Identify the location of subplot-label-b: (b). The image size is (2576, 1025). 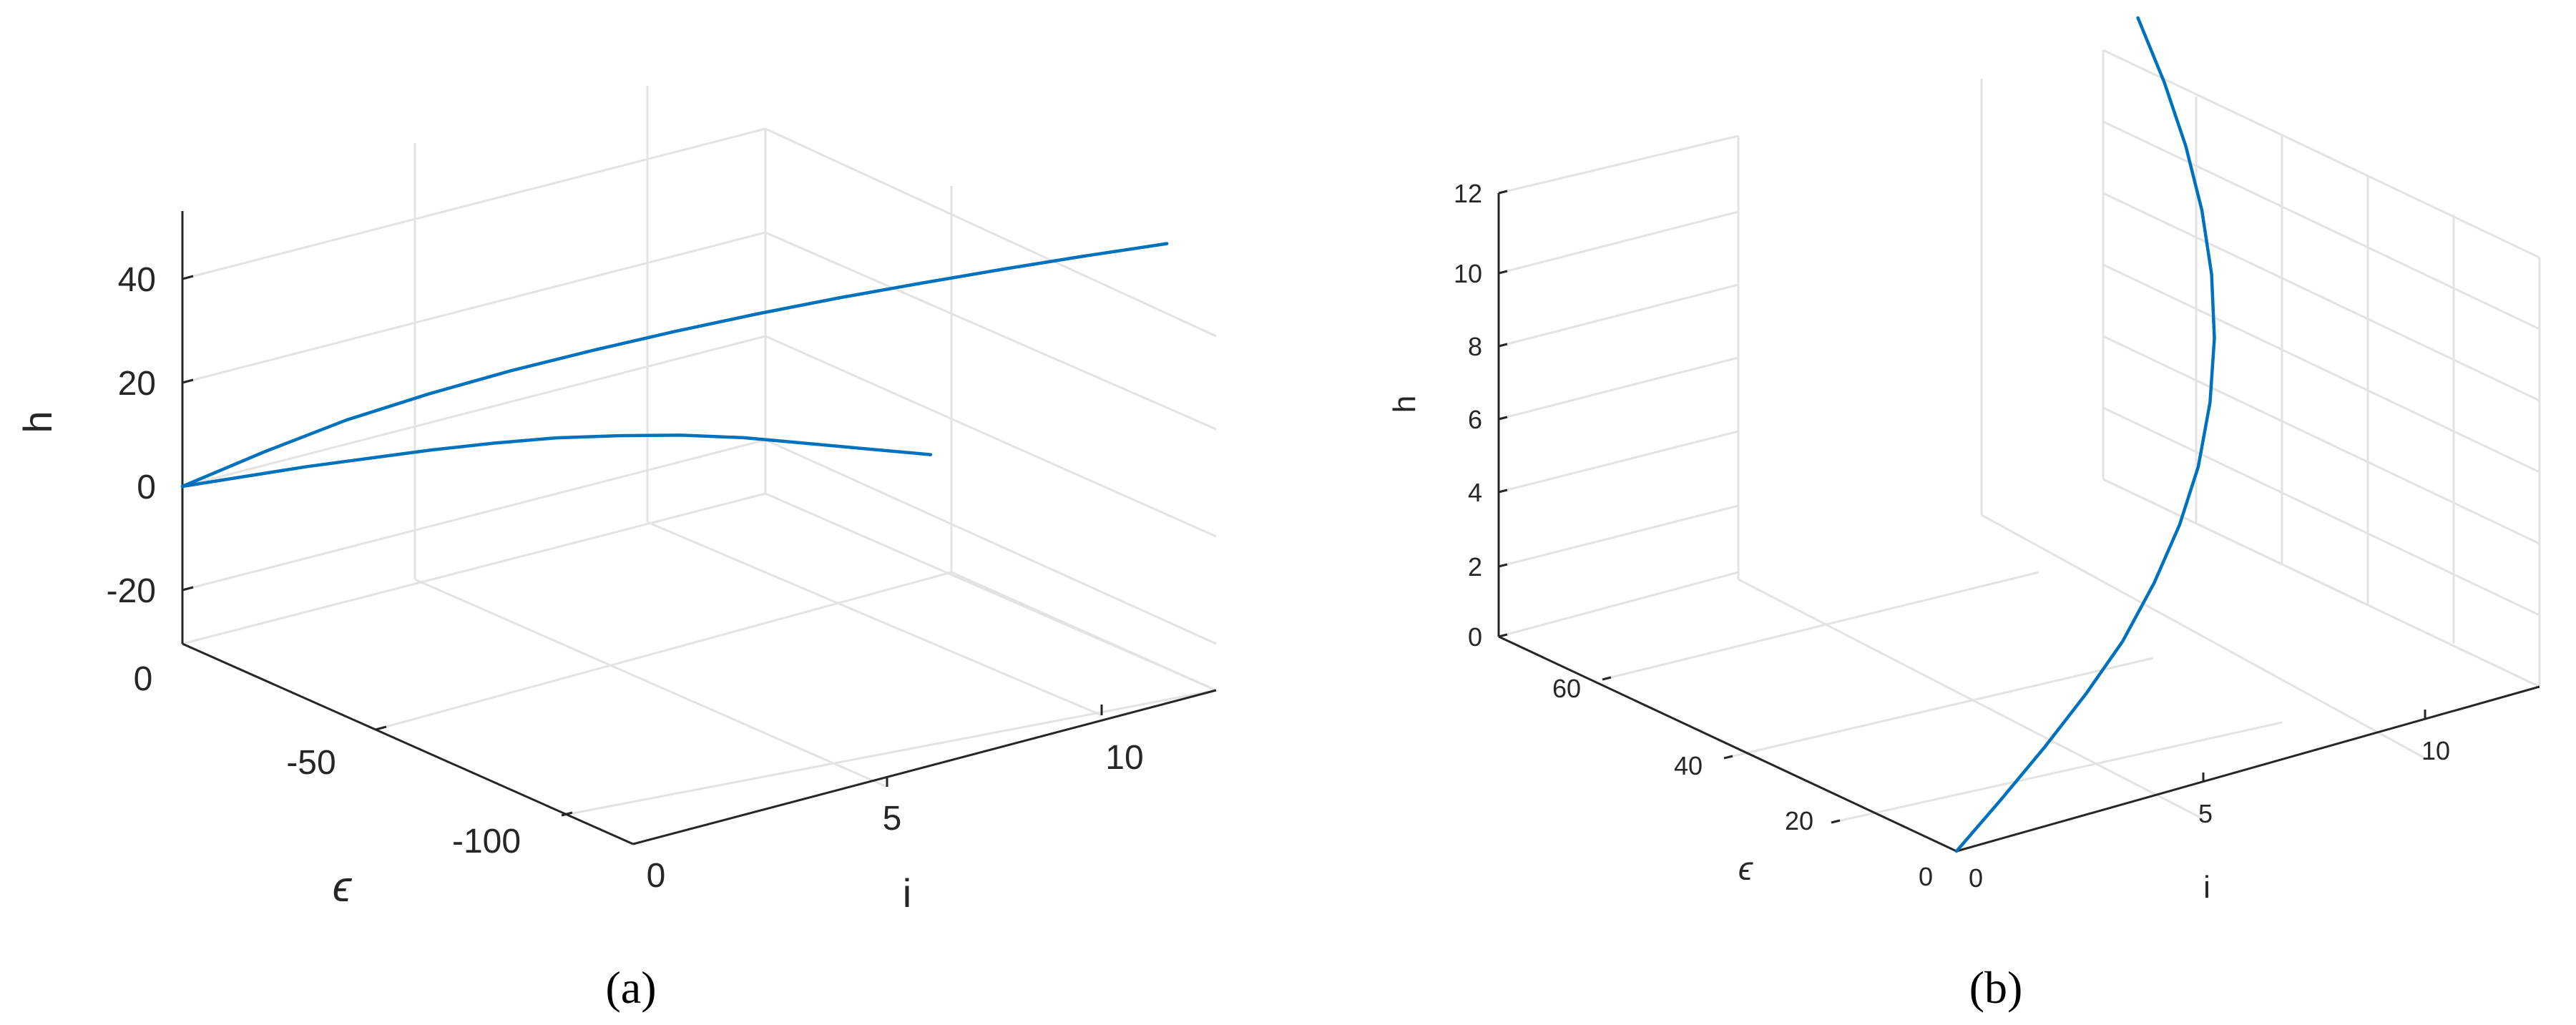
(1996, 987).